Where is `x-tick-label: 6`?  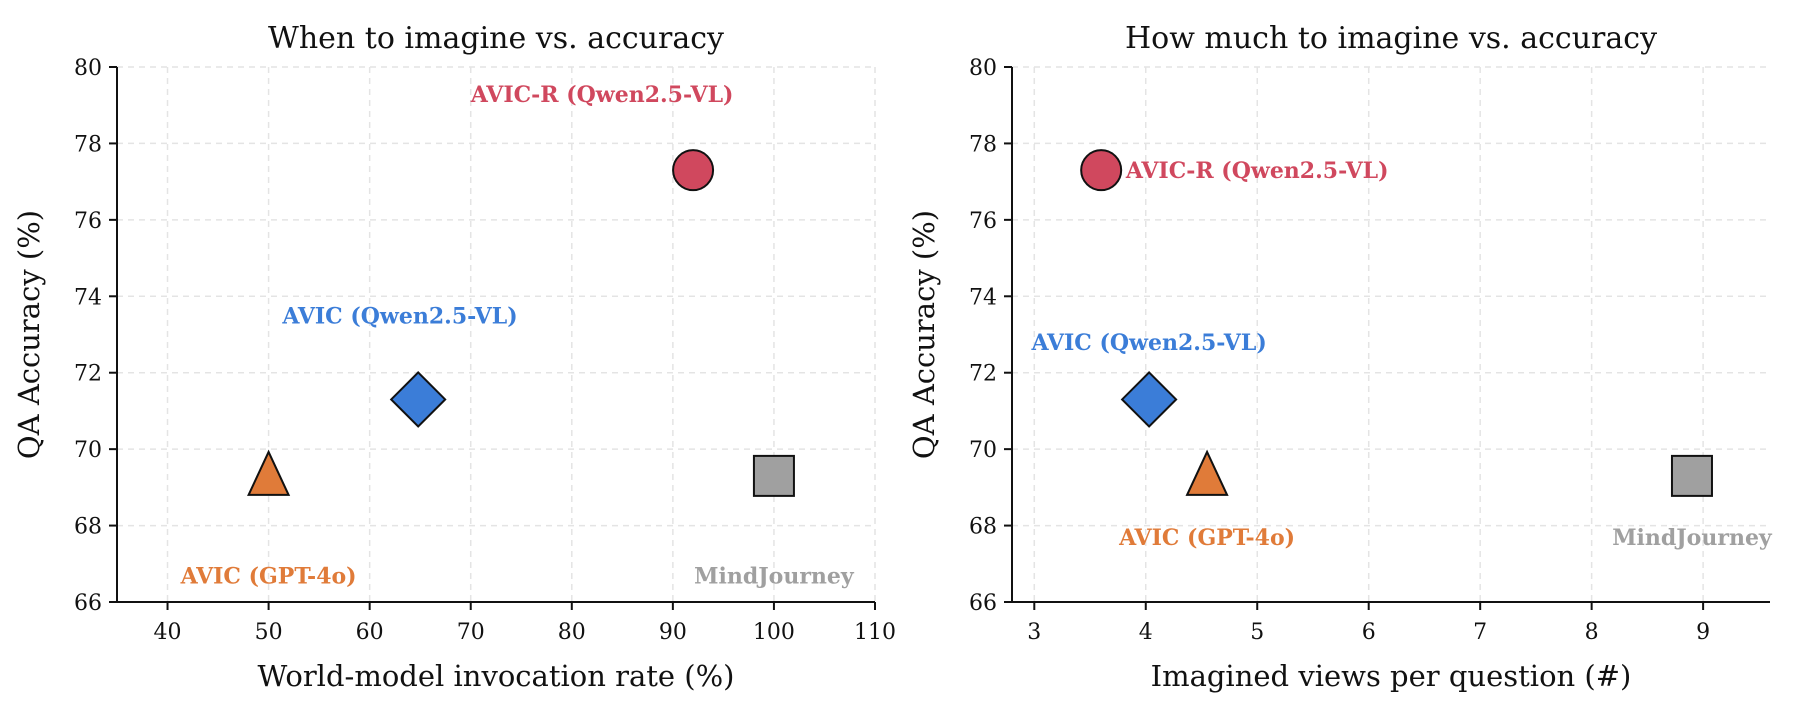
x-tick-label: 6 is located at coordinates (1369, 632).